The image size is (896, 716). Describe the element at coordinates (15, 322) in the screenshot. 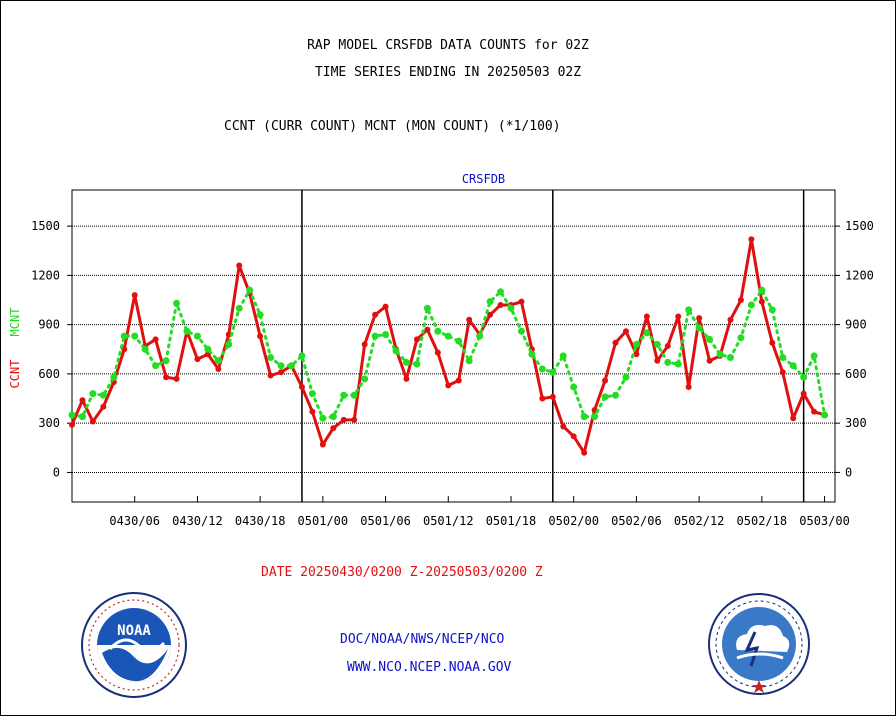

I see `y-axis-label-mcnt: MCNT` at that location.